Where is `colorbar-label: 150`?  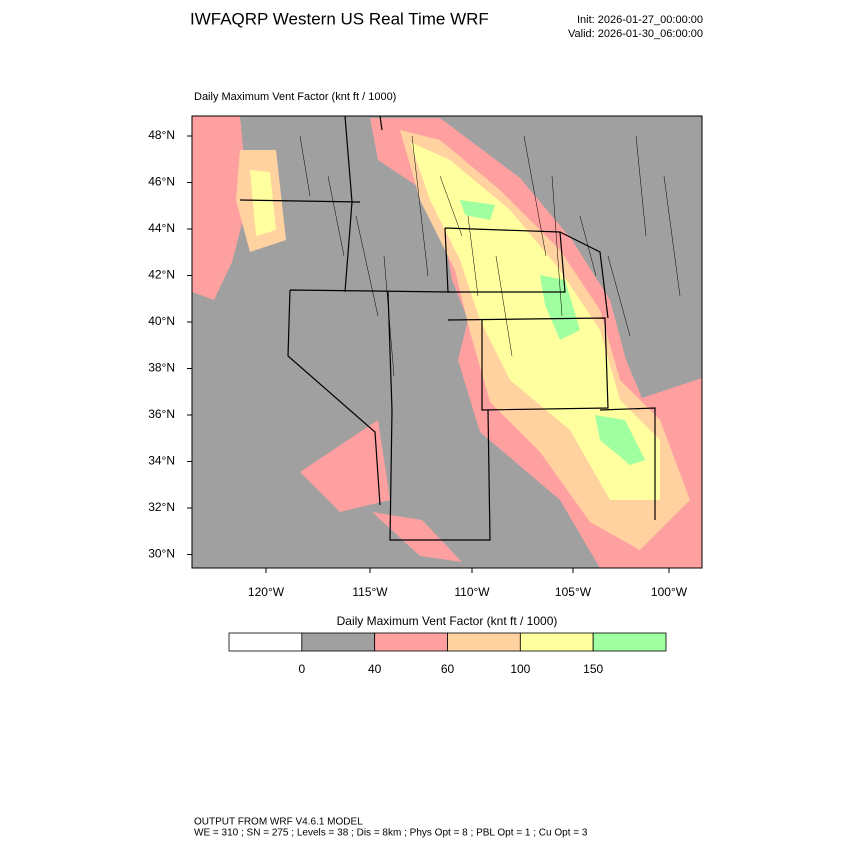 colorbar-label: 150 is located at coordinates (593, 669).